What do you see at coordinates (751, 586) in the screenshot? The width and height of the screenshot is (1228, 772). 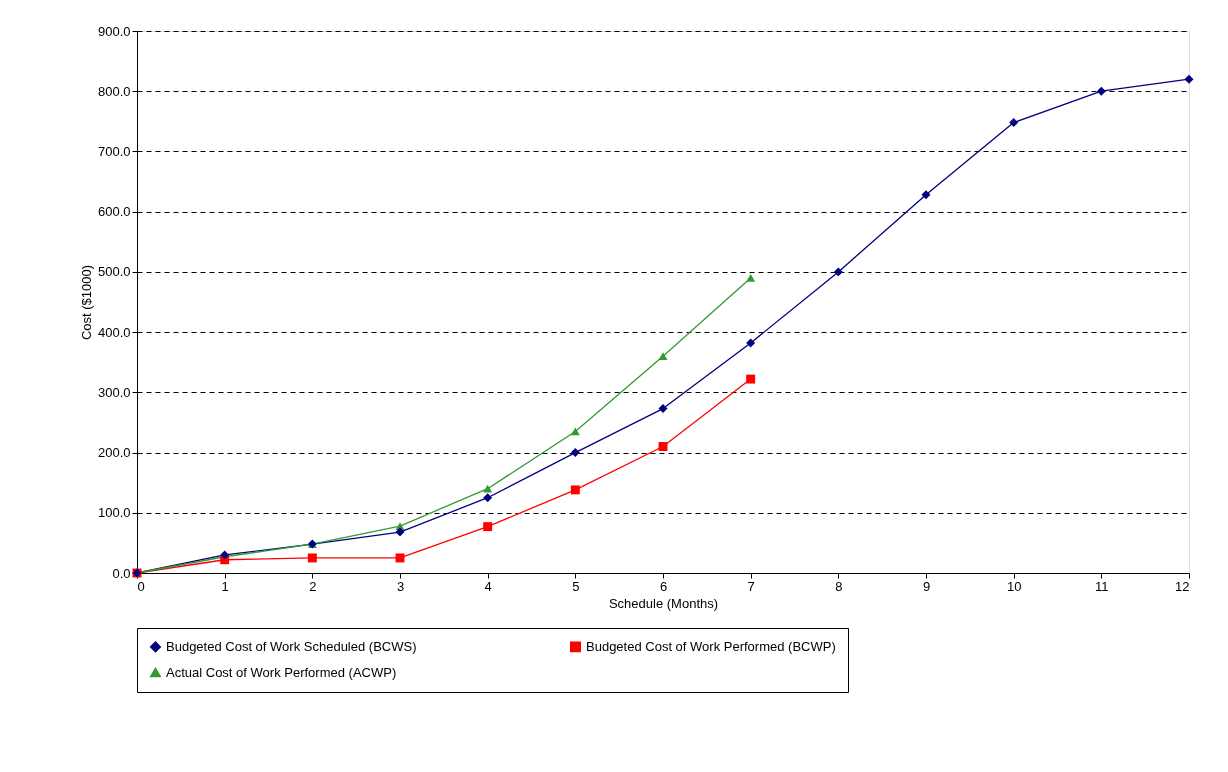 I see `x-tick-label: 7` at bounding box center [751, 586].